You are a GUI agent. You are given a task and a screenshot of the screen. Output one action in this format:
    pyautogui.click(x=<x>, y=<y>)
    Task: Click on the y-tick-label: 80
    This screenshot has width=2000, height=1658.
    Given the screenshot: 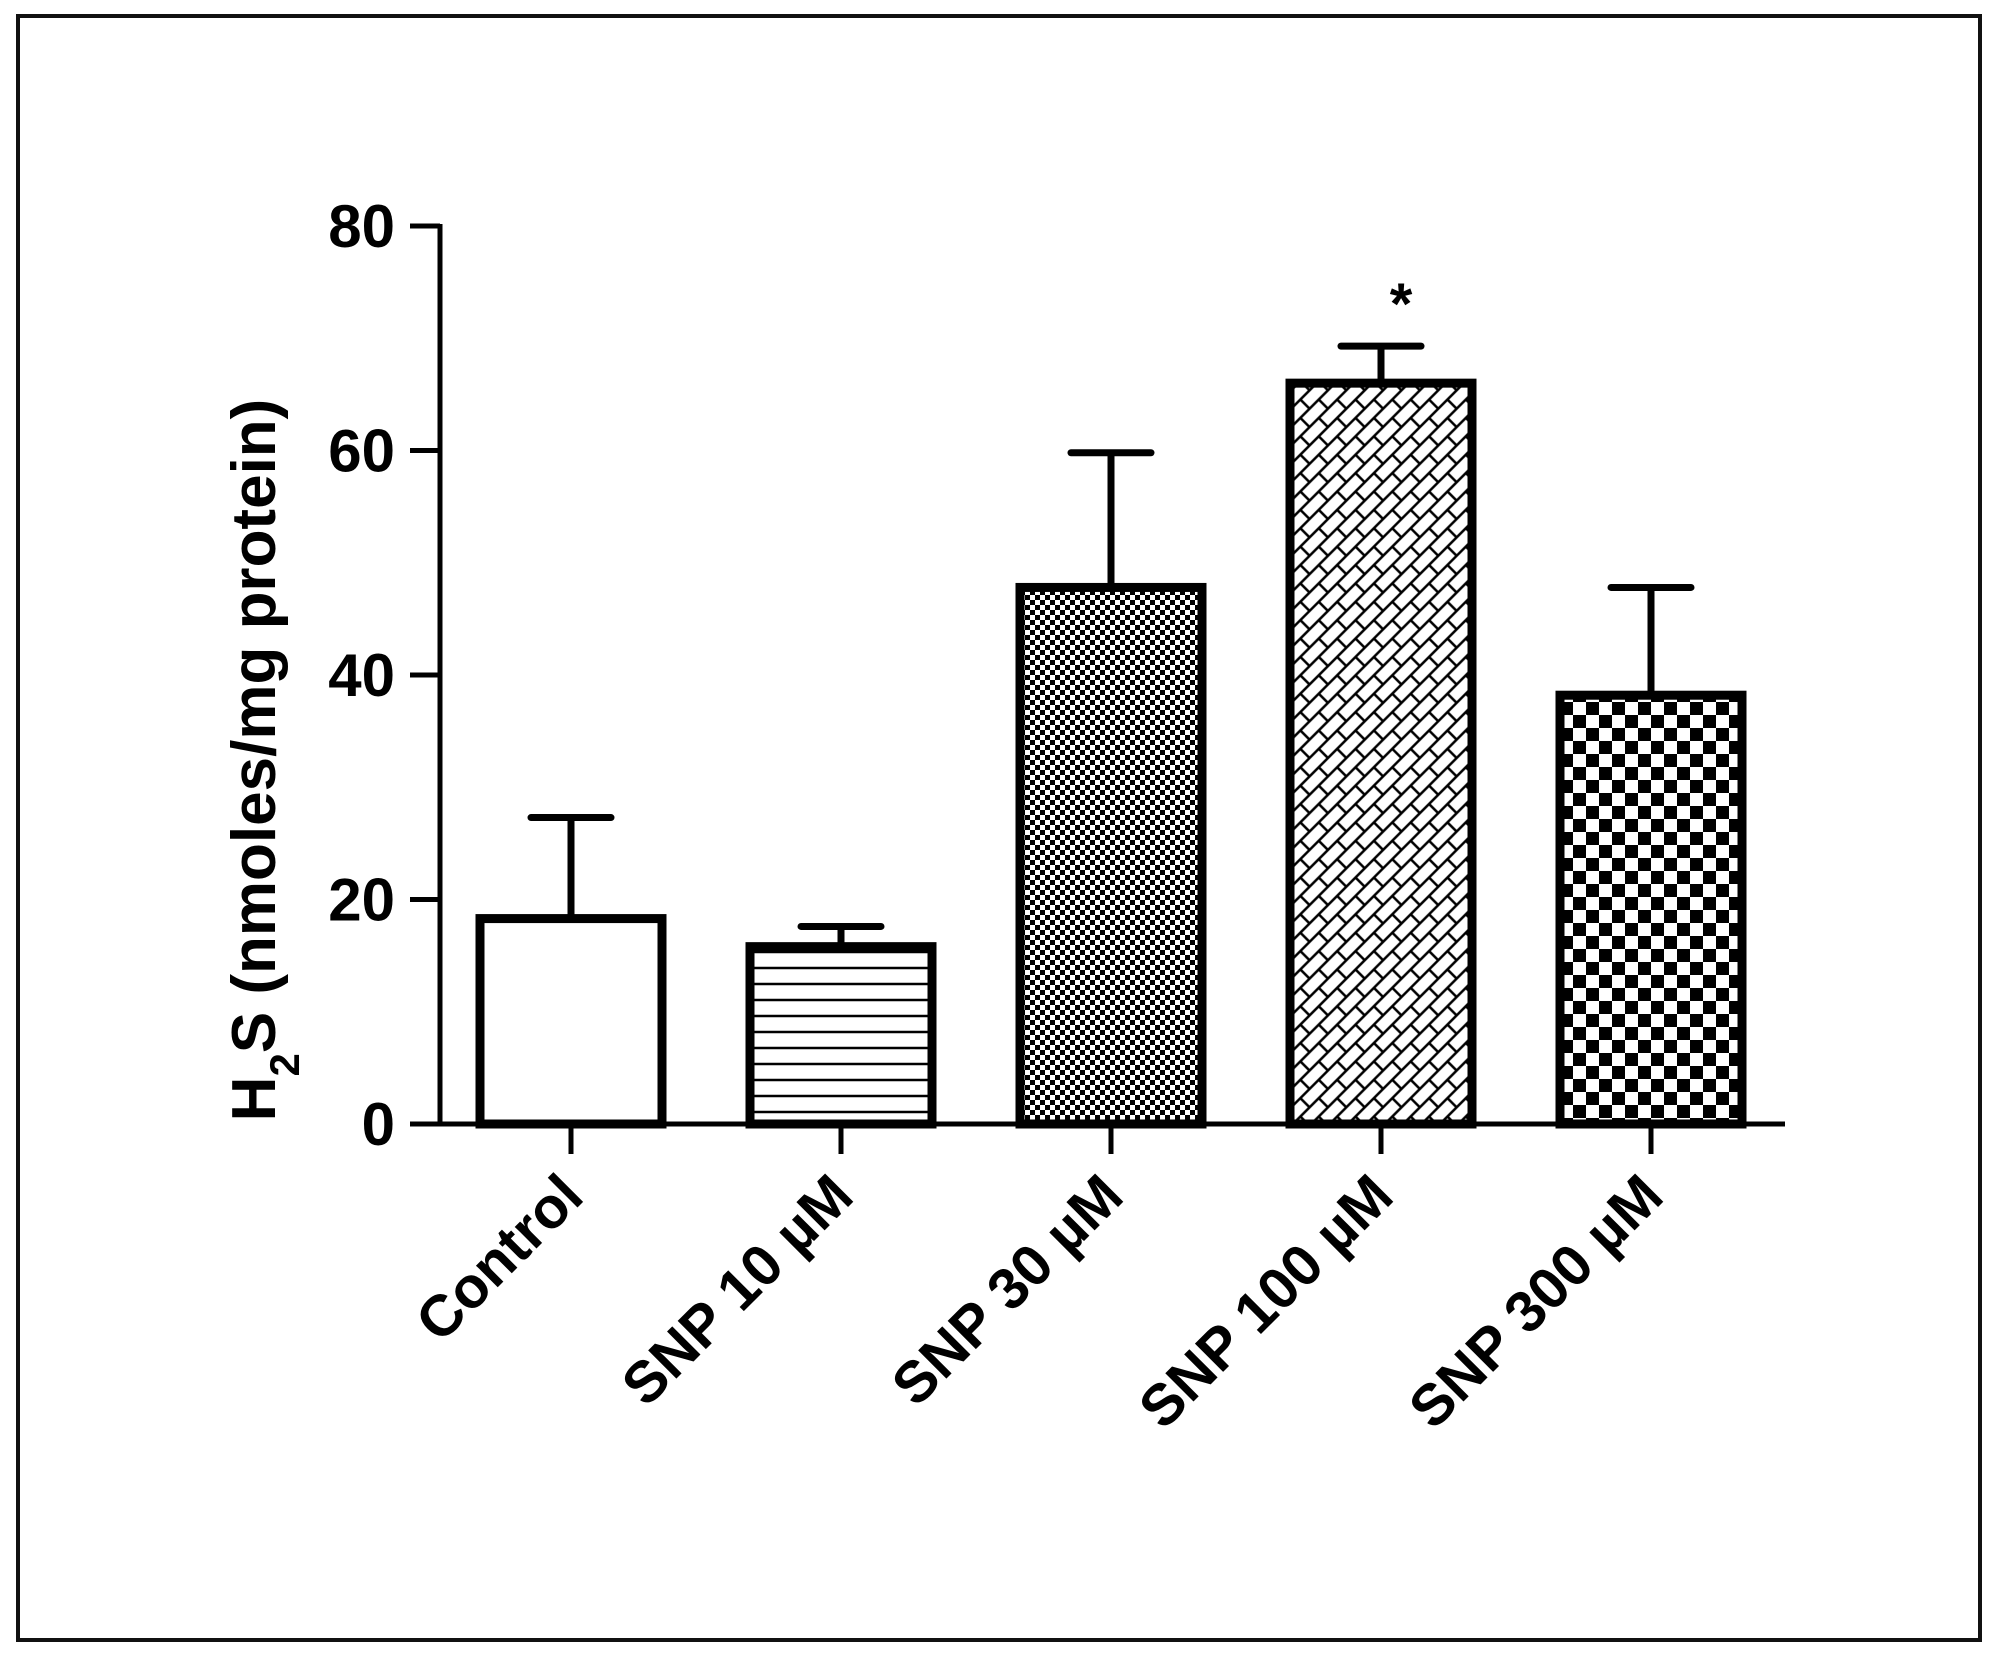 What is the action you would take?
    pyautogui.click(x=361, y=226)
    